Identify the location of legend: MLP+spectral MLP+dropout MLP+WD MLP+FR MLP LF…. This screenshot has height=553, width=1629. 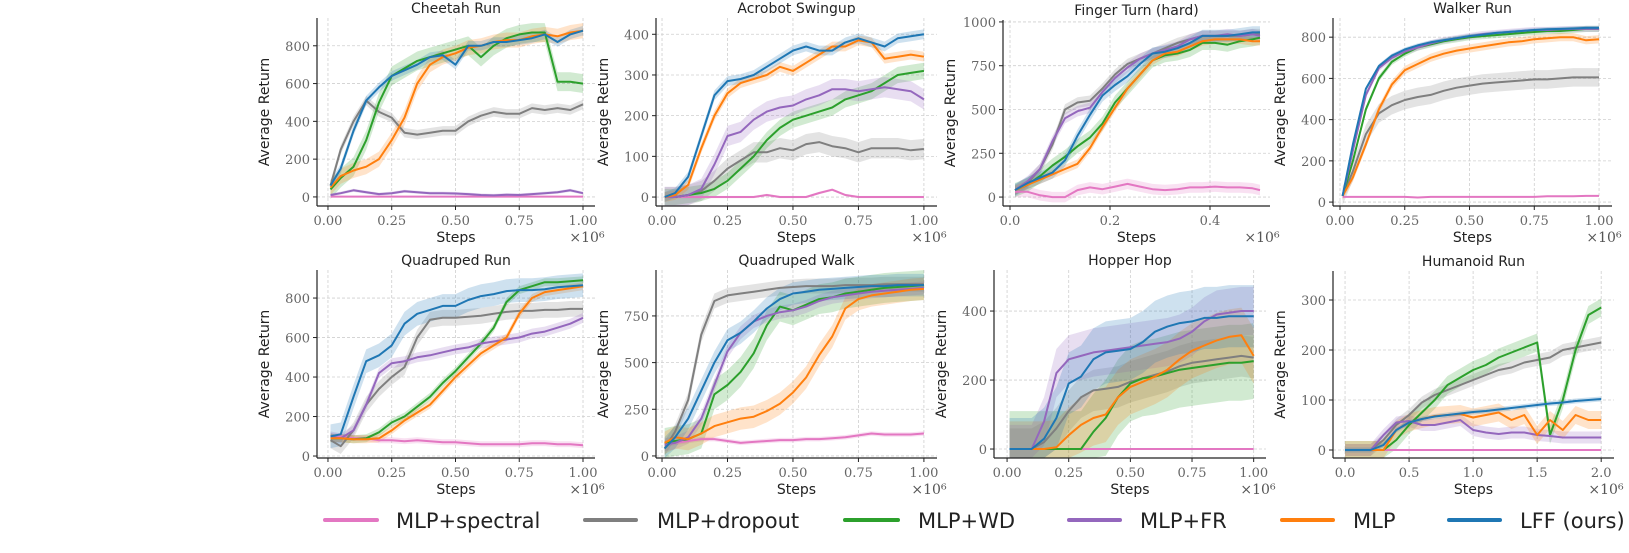
(974, 521).